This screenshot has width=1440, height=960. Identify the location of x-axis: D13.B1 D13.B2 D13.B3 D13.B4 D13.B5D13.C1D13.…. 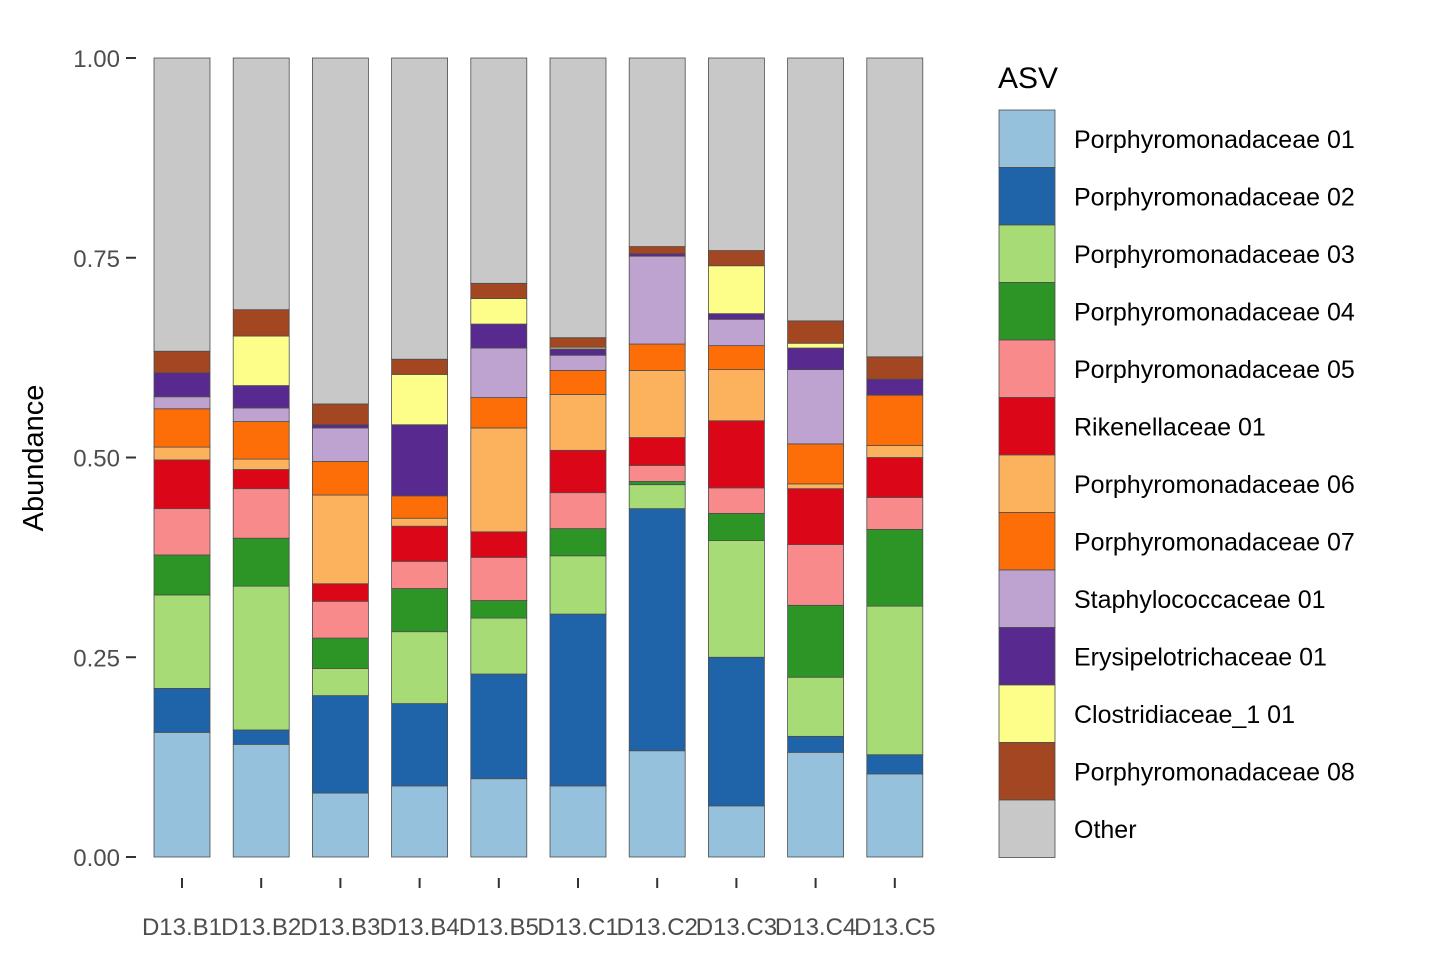
(538, 909).